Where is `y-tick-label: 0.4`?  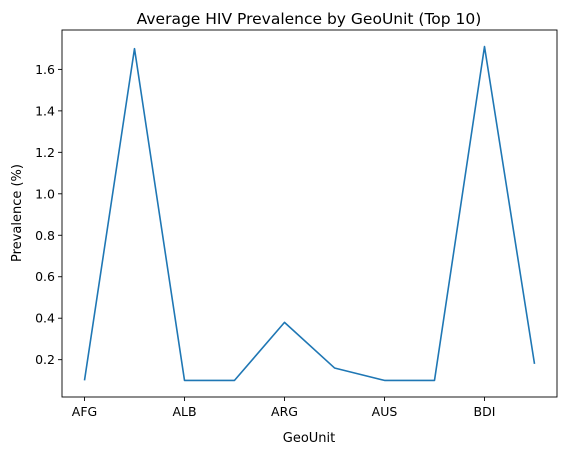 y-tick-label: 0.4 is located at coordinates (45, 318).